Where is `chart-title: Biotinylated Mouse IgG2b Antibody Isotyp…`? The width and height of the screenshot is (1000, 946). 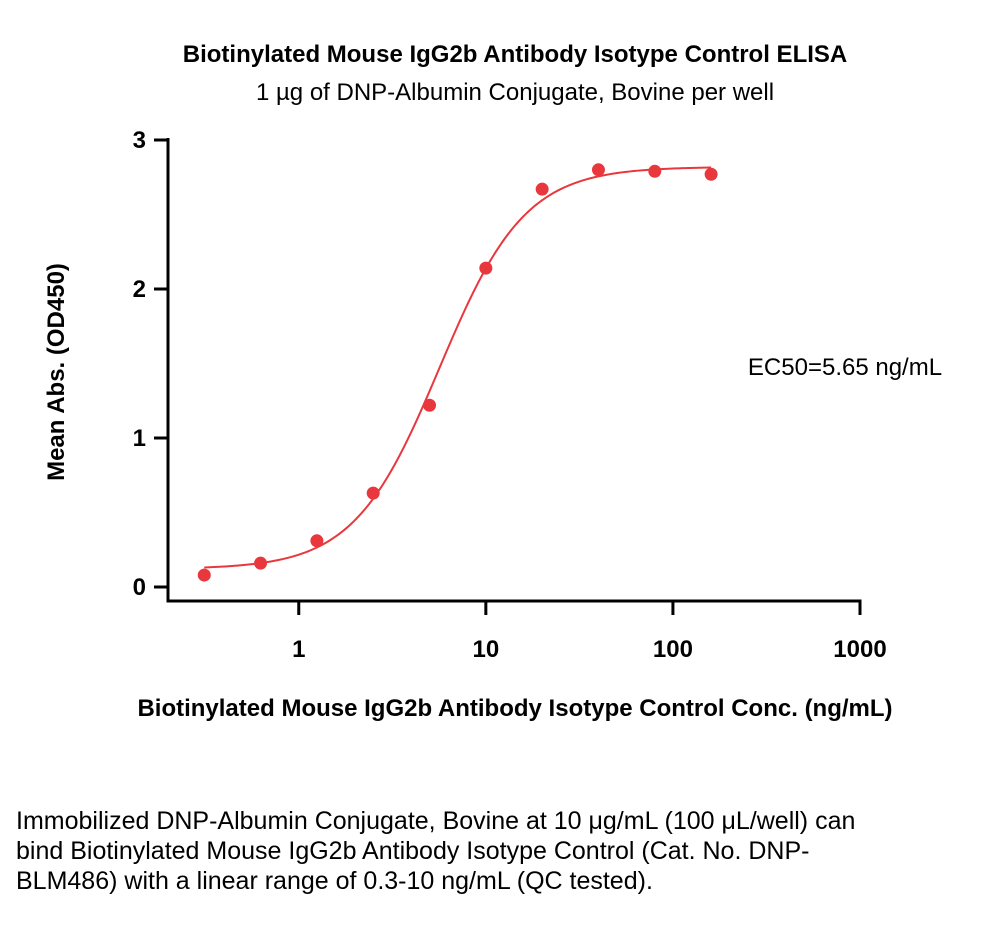
chart-title: Biotinylated Mouse IgG2b Antibody Isotyp… is located at coordinates (515, 54).